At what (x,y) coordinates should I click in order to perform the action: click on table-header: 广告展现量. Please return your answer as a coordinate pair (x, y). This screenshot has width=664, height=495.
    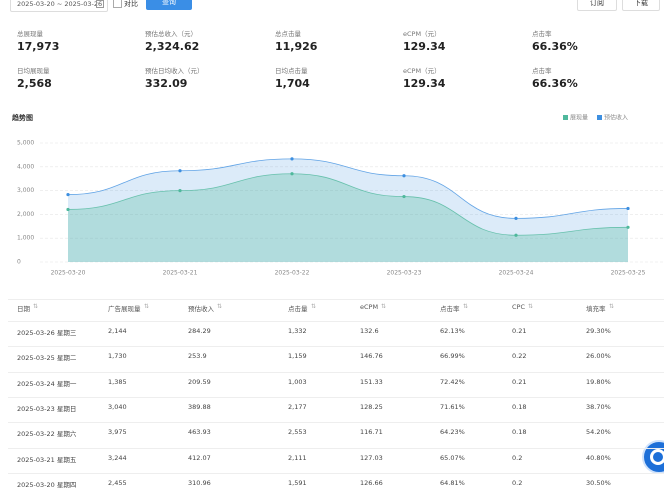
    Looking at the image, I should click on (124, 309).